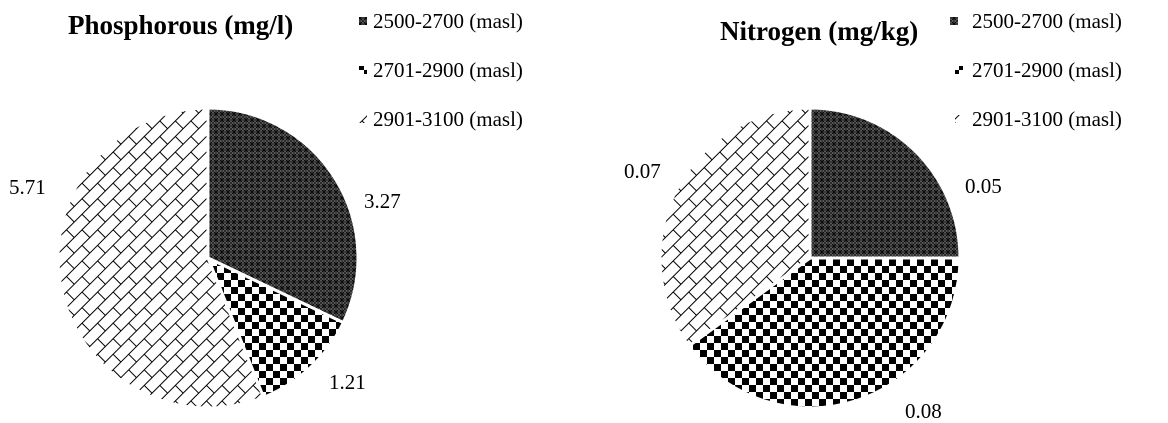 This screenshot has height=423, width=1168. I want to click on nitrogen-title: Nitrogen (mg/kg), so click(819, 31).